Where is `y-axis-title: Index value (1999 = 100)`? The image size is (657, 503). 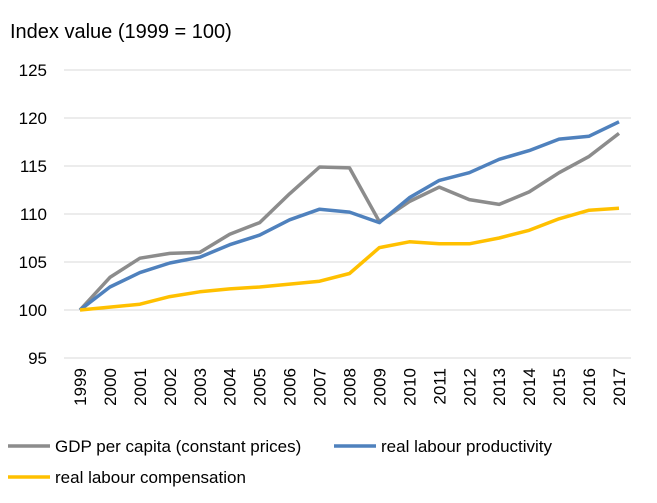
y-axis-title: Index value (1999 = 100) is located at coordinates (121, 32).